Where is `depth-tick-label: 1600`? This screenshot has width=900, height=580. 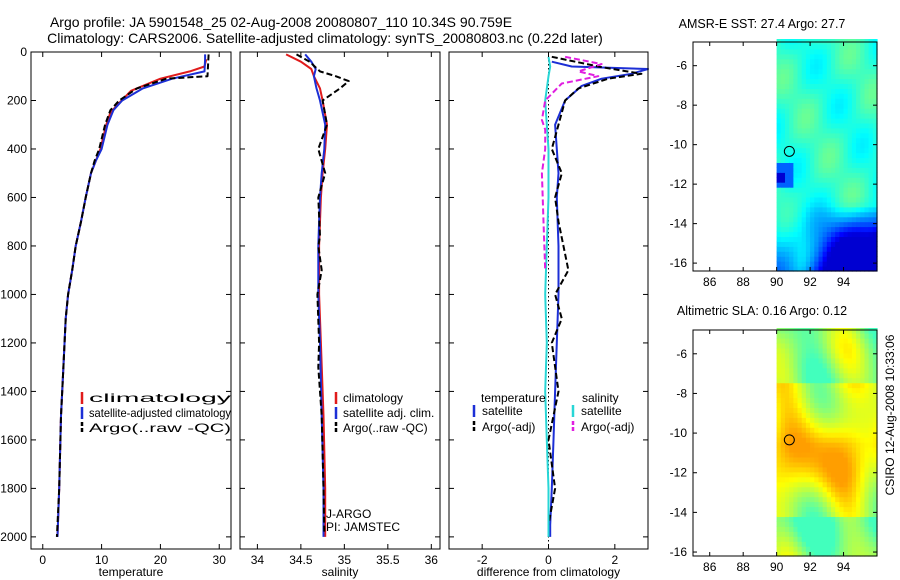
depth-tick-label: 1600 is located at coordinates (13, 440).